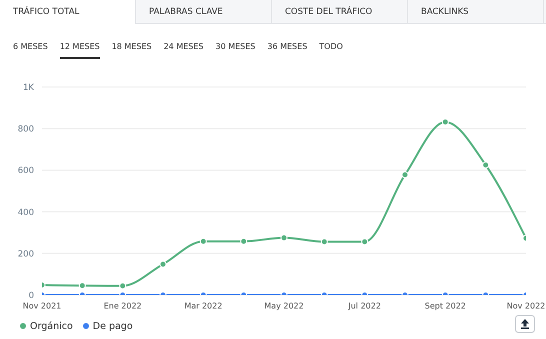 The height and width of the screenshot is (339, 546). Describe the element at coordinates (132, 47) in the screenshot. I see `text: 18 MESES` at that location.